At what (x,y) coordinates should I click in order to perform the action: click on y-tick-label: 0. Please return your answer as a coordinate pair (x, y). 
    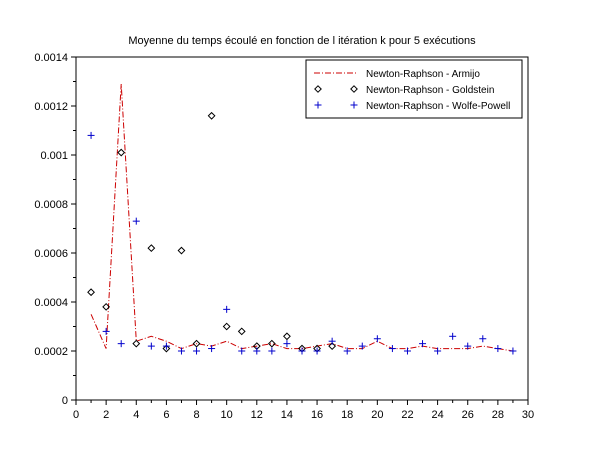
    Looking at the image, I should click on (65, 401).